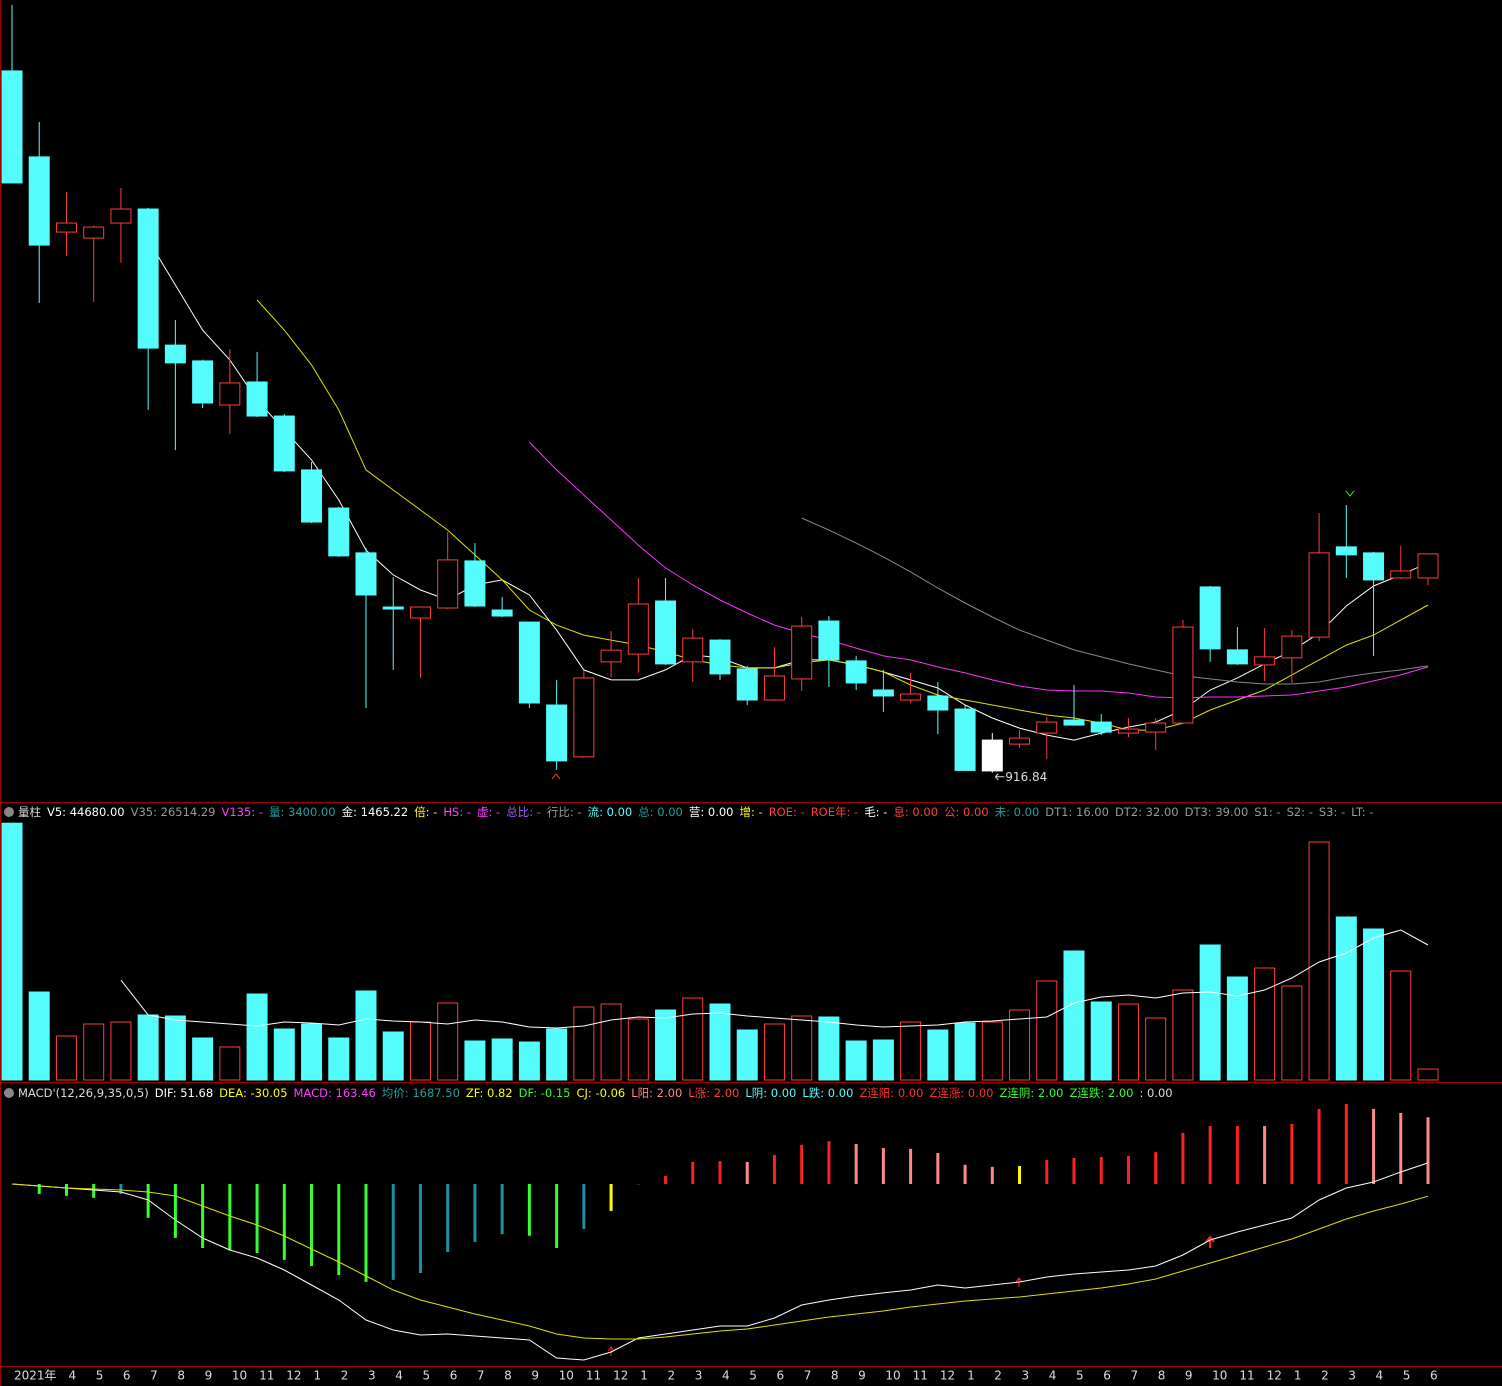 The image size is (1502, 1386). Describe the element at coordinates (489, 812) in the screenshot. I see `header-item: 虚: -` at that location.